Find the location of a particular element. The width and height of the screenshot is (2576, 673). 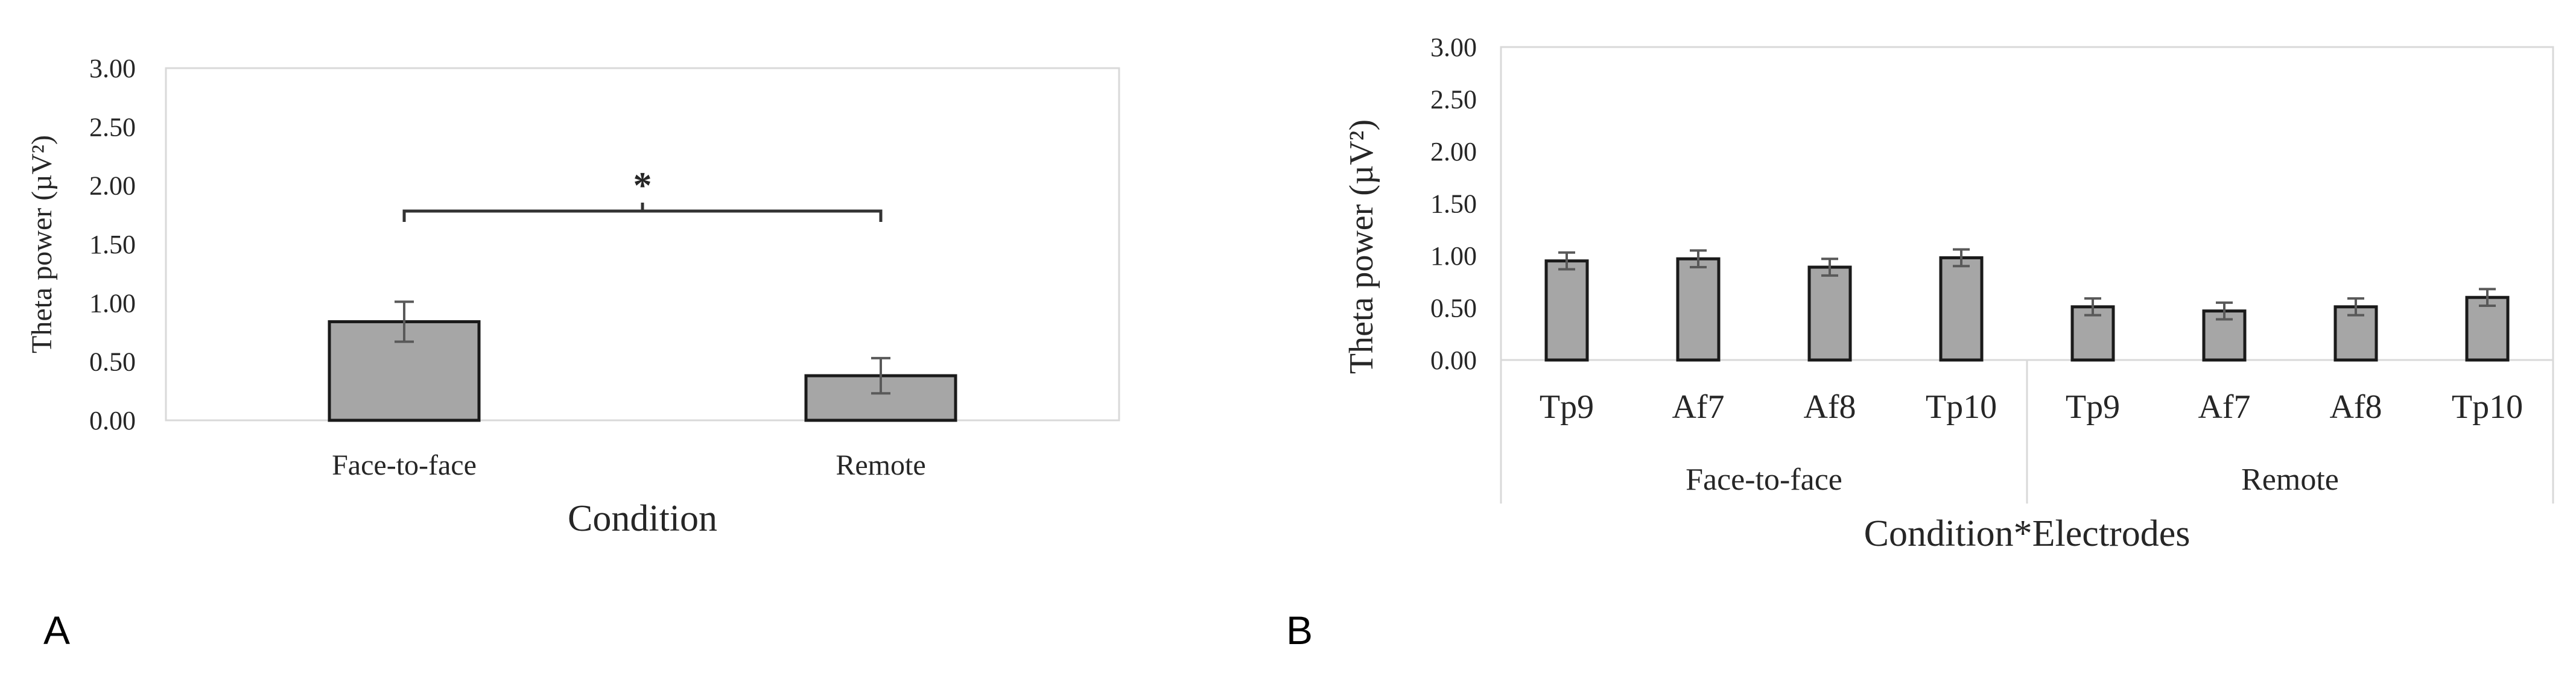

group-label: Face-to-face is located at coordinates (1764, 480).